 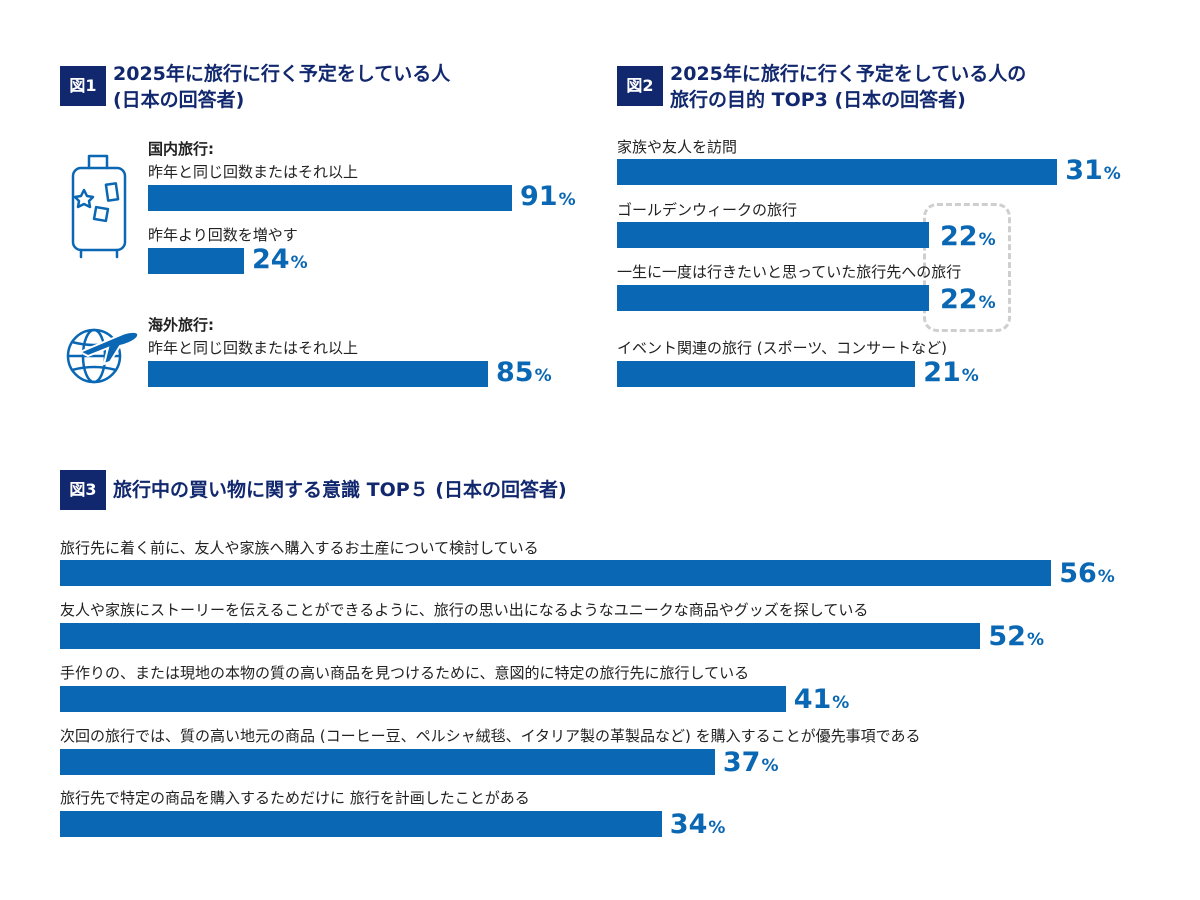 I want to click on value-number: 41, so click(x=812, y=699).